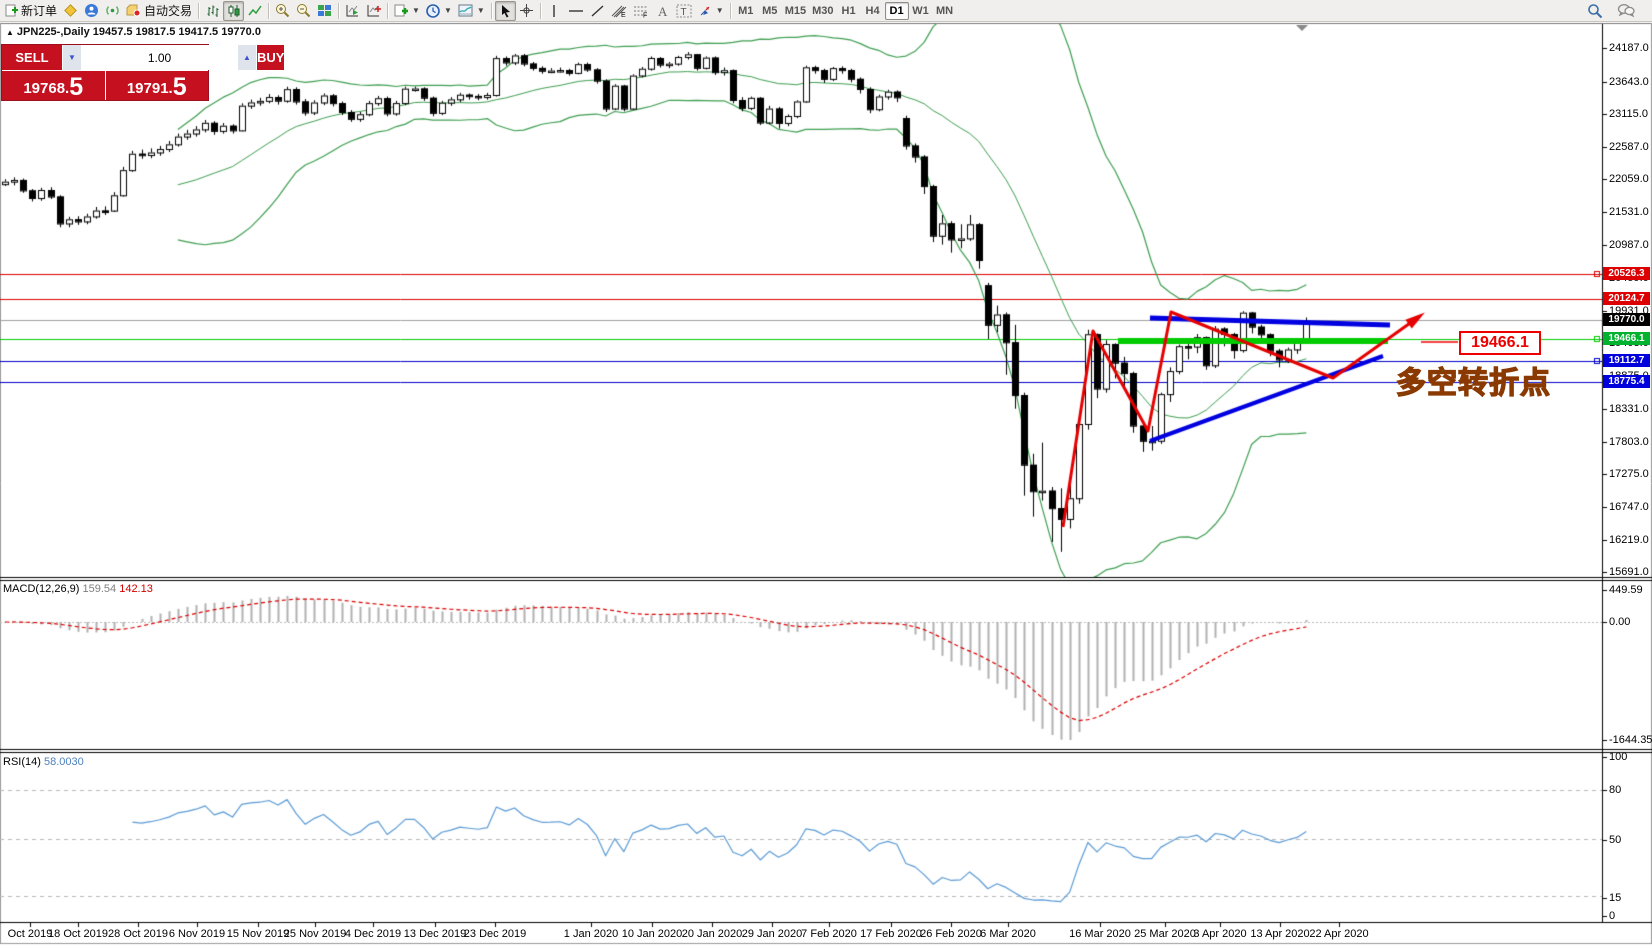 The height and width of the screenshot is (945, 1652). Describe the element at coordinates (951, 934) in the screenshot. I see `time-axis-label: 26 Feb 2020` at that location.